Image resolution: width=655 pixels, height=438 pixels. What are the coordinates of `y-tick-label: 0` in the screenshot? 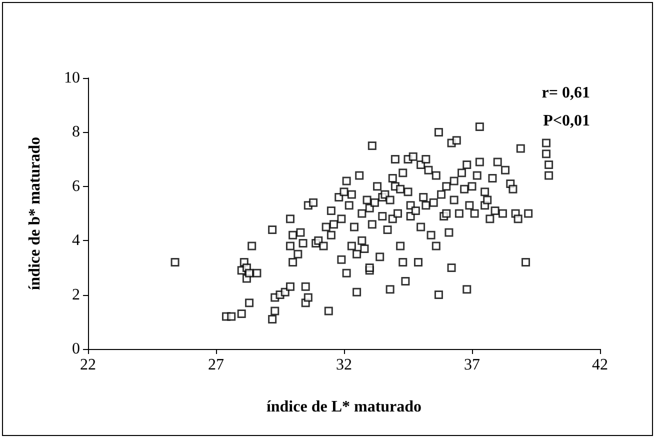 It's located at (76, 349).